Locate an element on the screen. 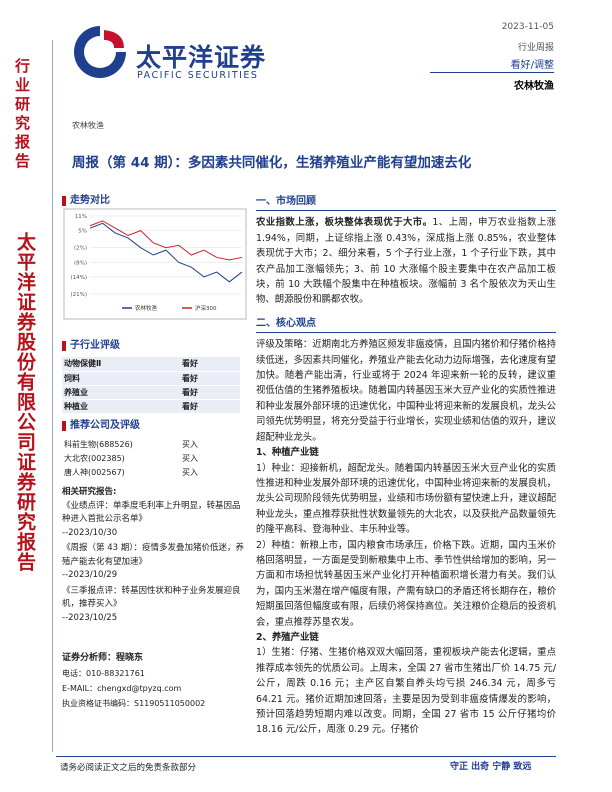 This screenshot has height=792, width=612. breadcrumb: 农林牧渔 is located at coordinates (88, 125).